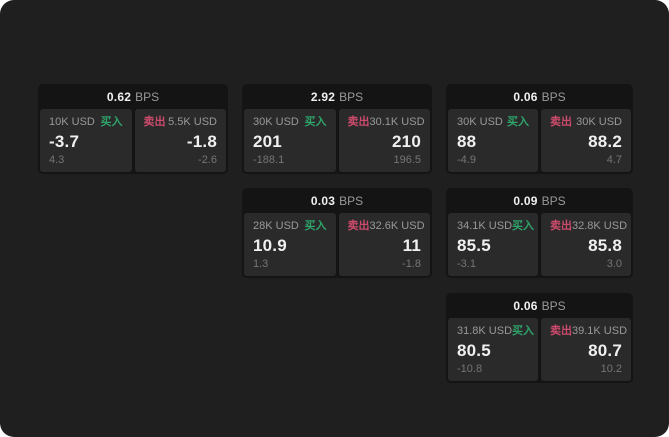 Image resolution: width=669 pixels, height=437 pixels. I want to click on buy-size: 31.8K USD, so click(485, 331).